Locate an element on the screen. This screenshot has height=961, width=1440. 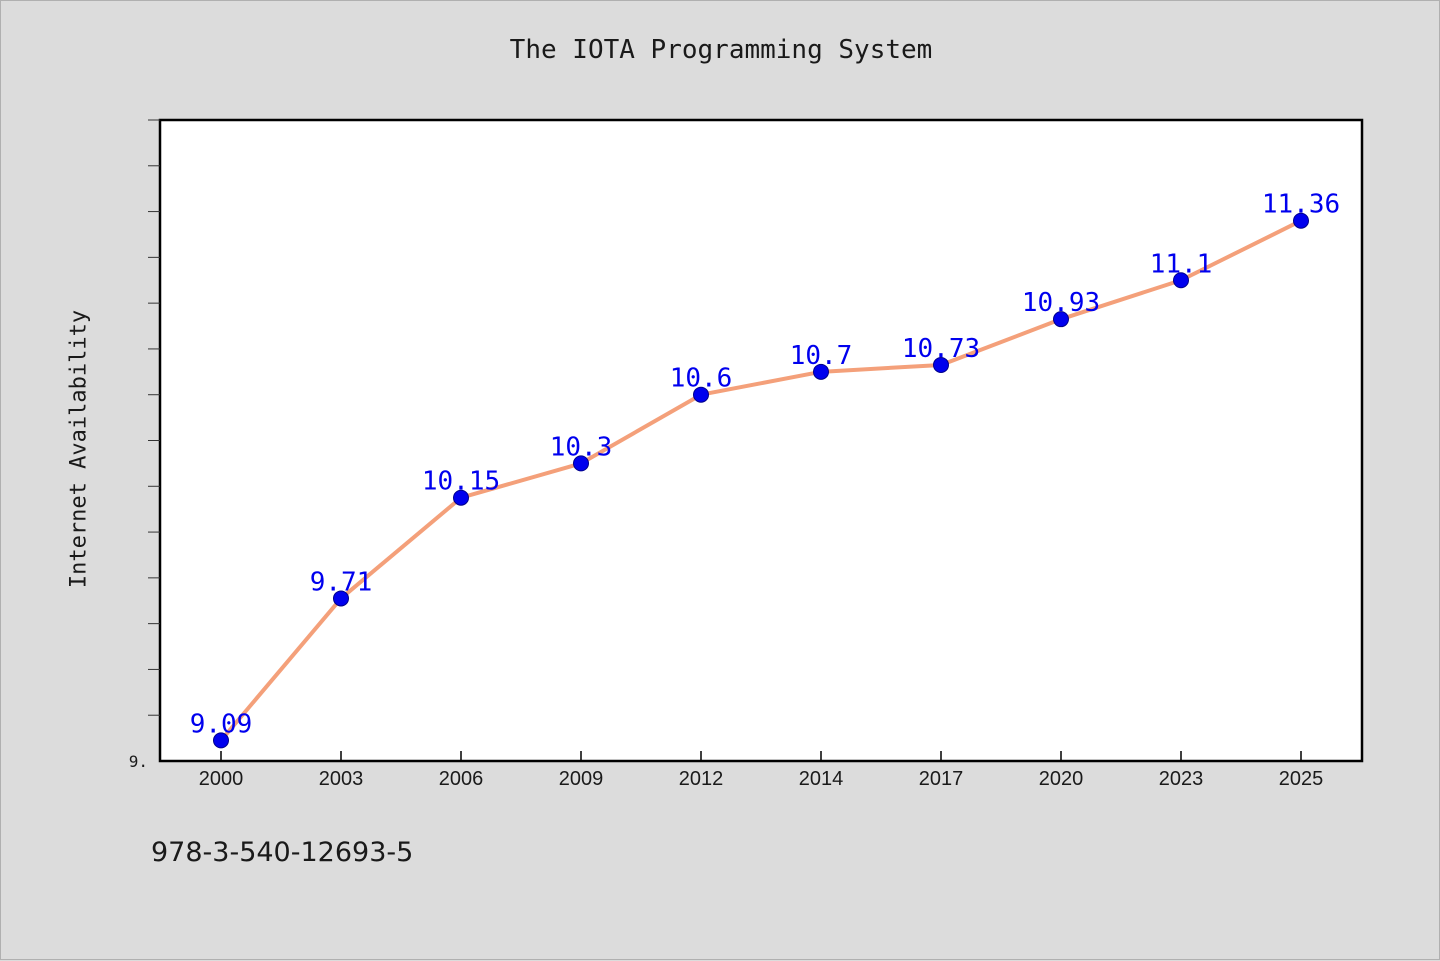
y-tick-label: 9. is located at coordinates (138, 761).